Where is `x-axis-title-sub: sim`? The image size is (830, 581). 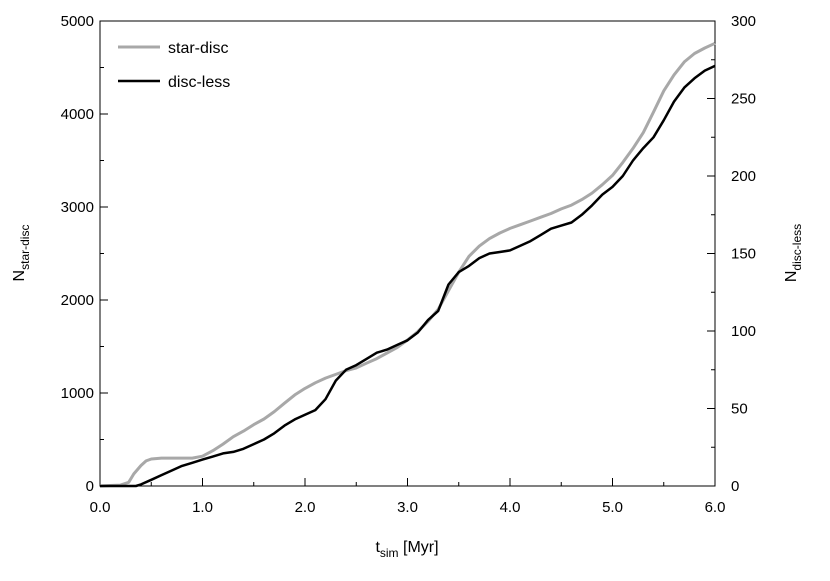
x-axis-title-sub: sim is located at coordinates (389, 553).